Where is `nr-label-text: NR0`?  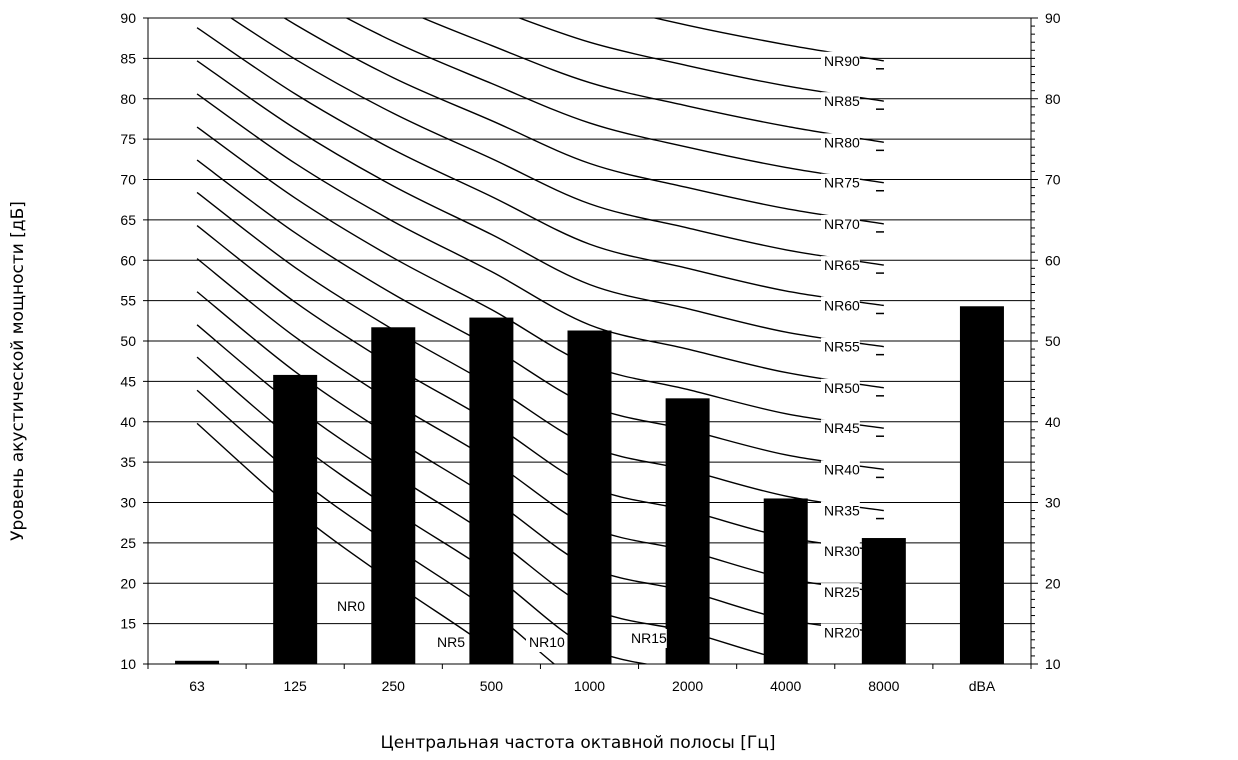
nr-label-text: NR0 is located at coordinates (351, 606).